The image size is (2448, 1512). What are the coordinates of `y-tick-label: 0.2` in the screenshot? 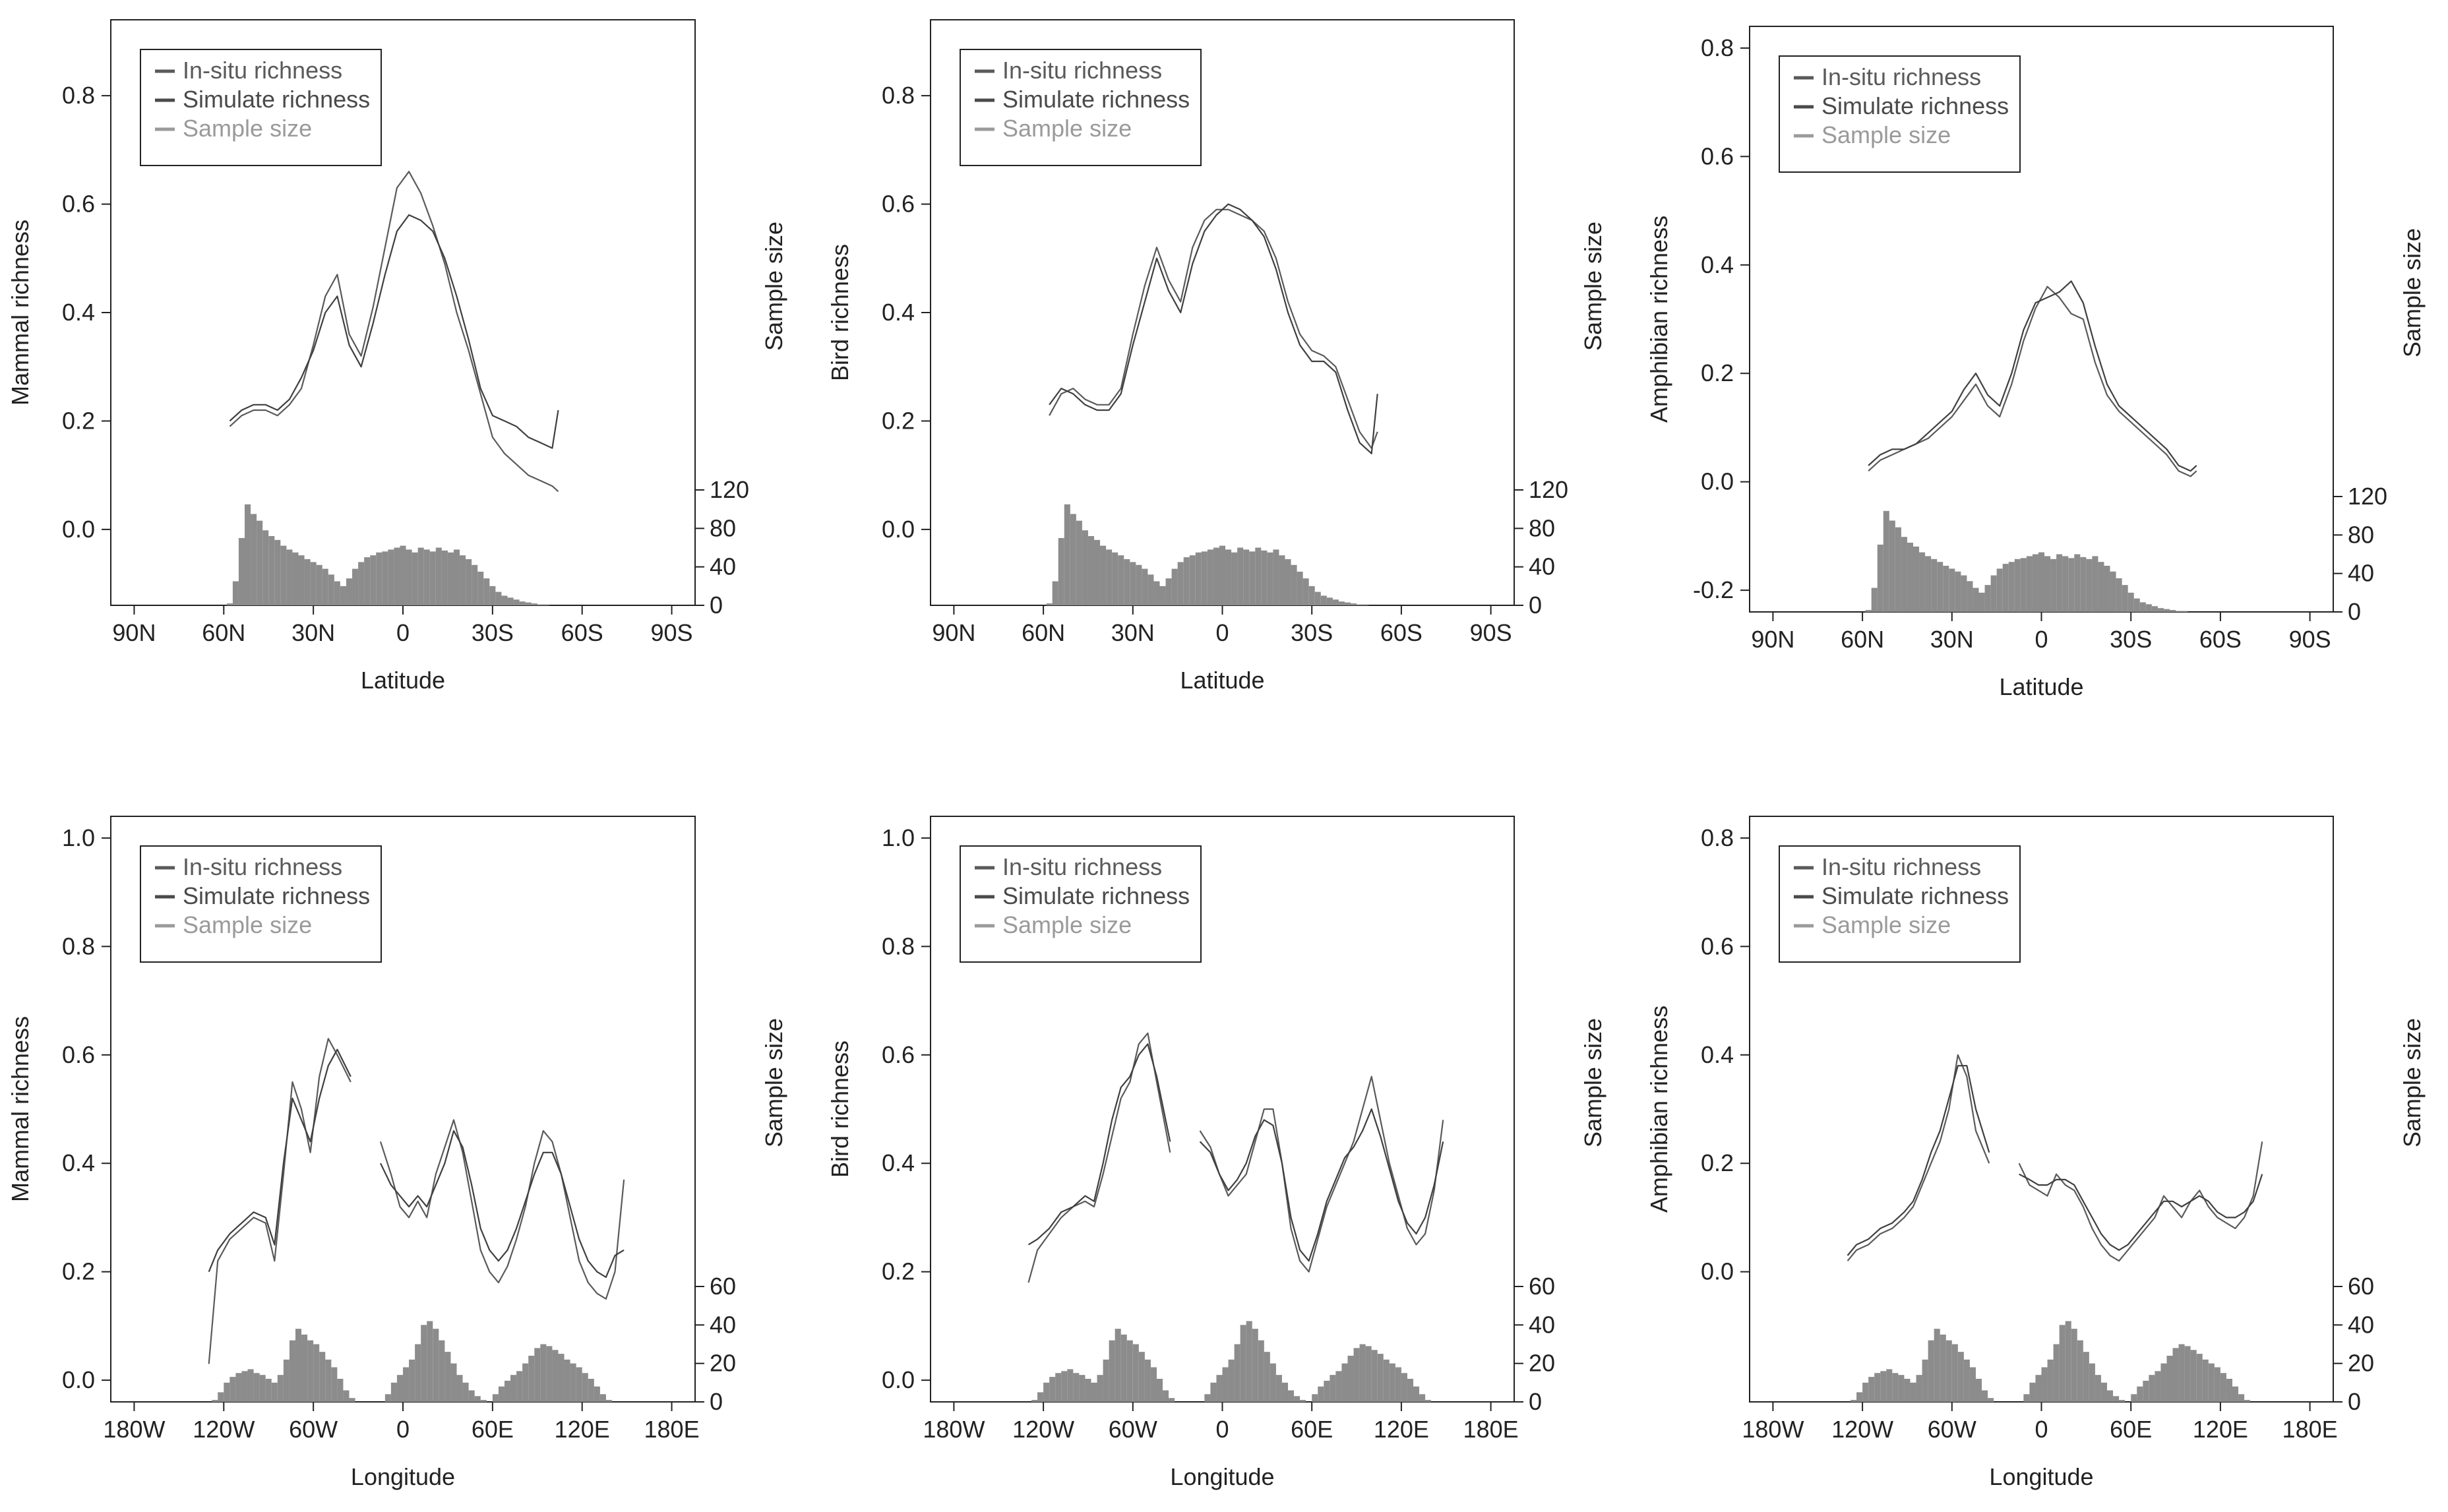 It's located at (78, 420).